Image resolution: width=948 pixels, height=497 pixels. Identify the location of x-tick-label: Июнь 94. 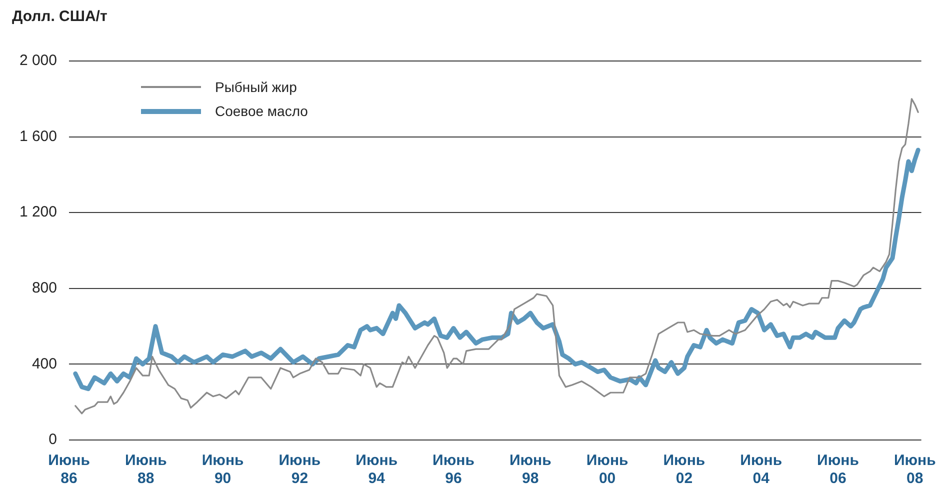
(377, 470).